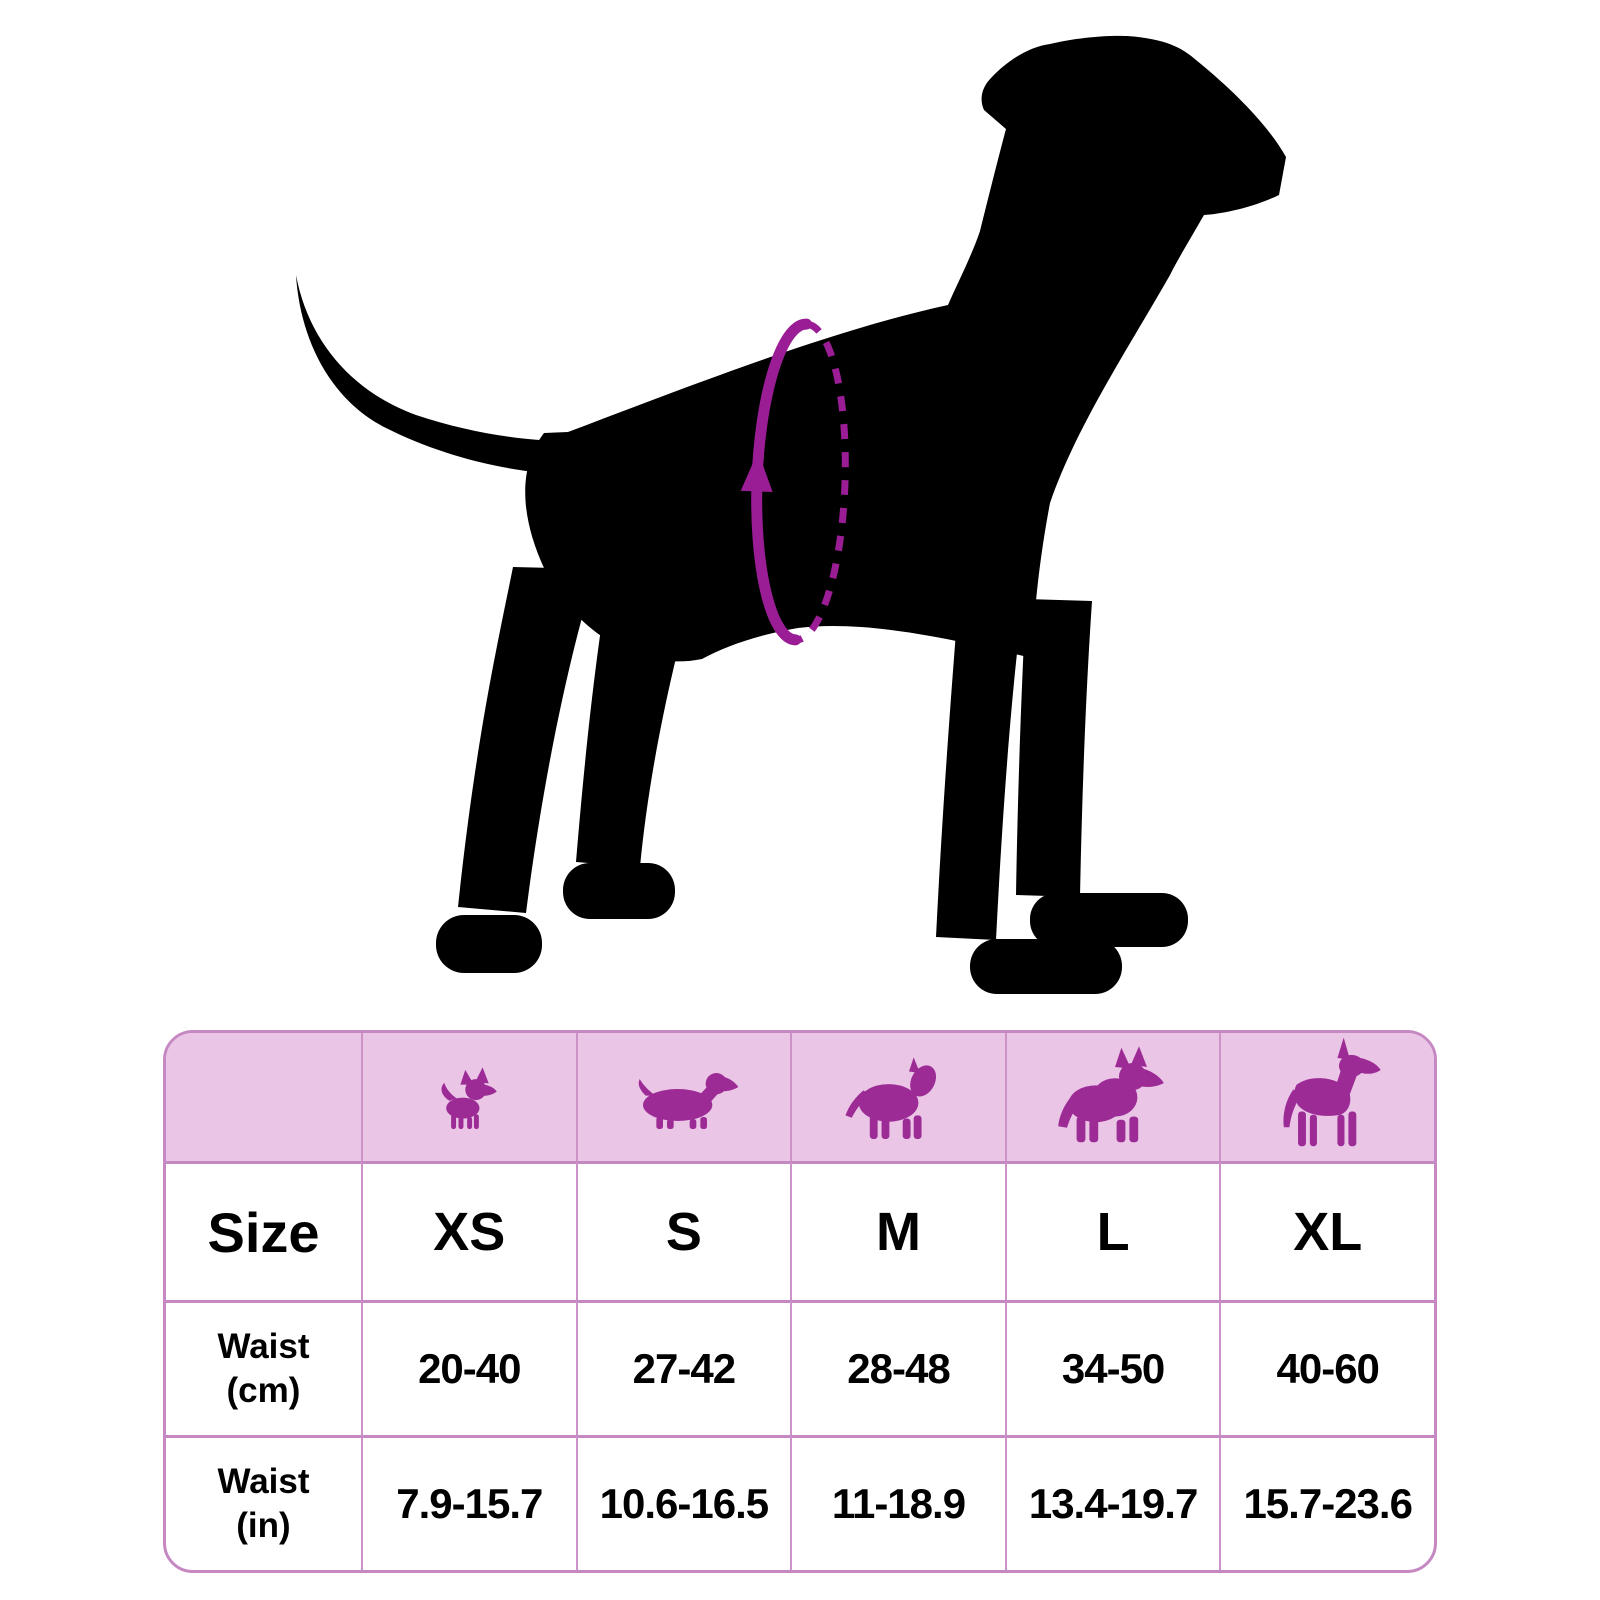 The image size is (1600, 1600). I want to click on measure-arrow-icon, so click(756, 472).